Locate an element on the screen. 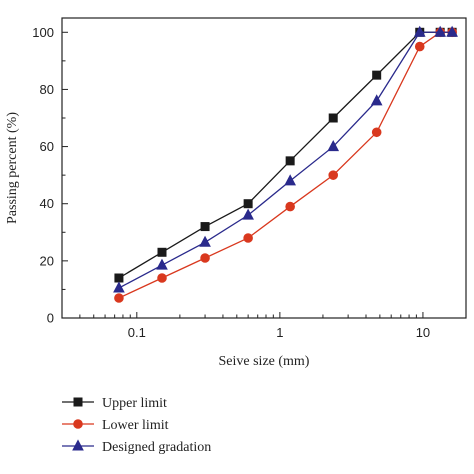 The width and height of the screenshot is (474, 474). x-tick-label: 0.1 is located at coordinates (137, 332).